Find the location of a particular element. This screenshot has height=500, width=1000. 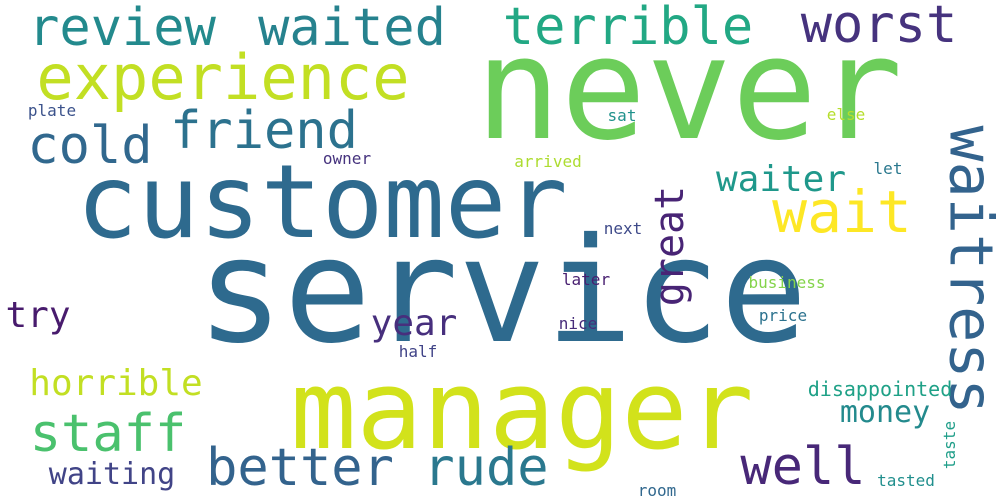

word-rude: rude is located at coordinates (486, 468).